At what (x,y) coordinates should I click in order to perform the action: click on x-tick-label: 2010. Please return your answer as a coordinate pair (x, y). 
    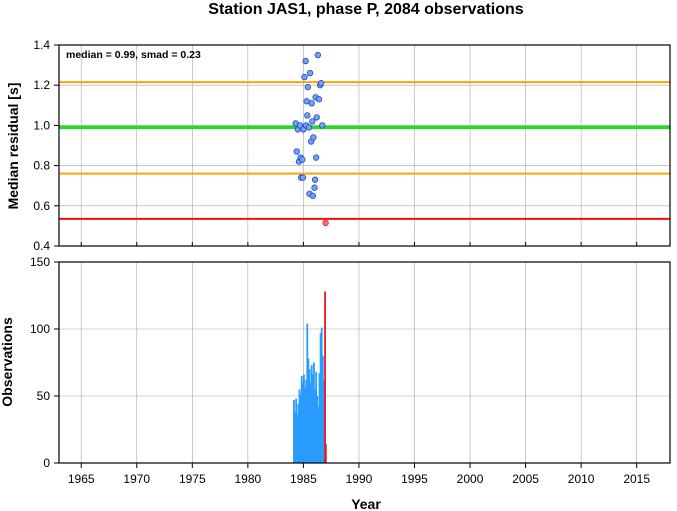
    Looking at the image, I should click on (581, 479).